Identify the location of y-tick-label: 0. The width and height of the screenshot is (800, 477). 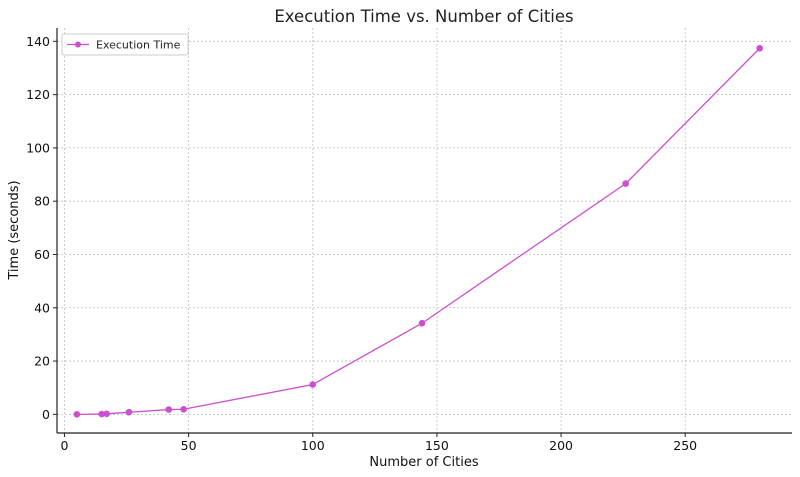
(46, 414).